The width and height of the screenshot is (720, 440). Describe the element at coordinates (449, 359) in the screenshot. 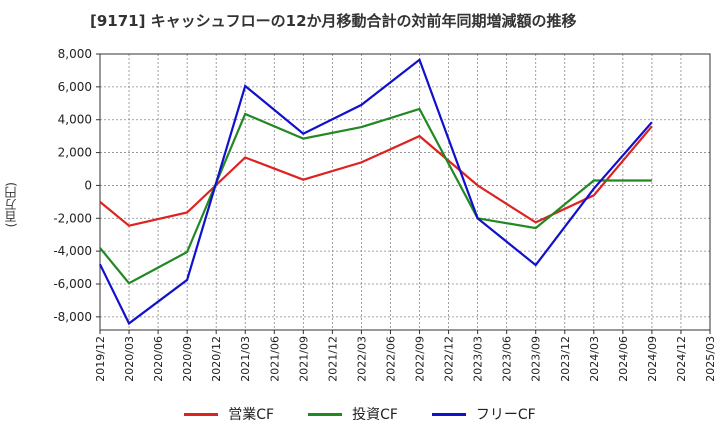

I see `x-tick-label: 2022/12` at that location.